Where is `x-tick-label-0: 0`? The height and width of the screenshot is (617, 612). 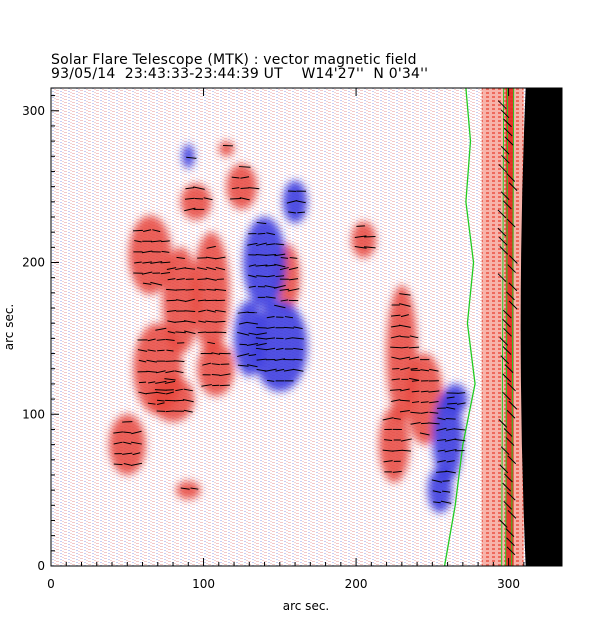 x-tick-label-0: 0 is located at coordinates (51, 584).